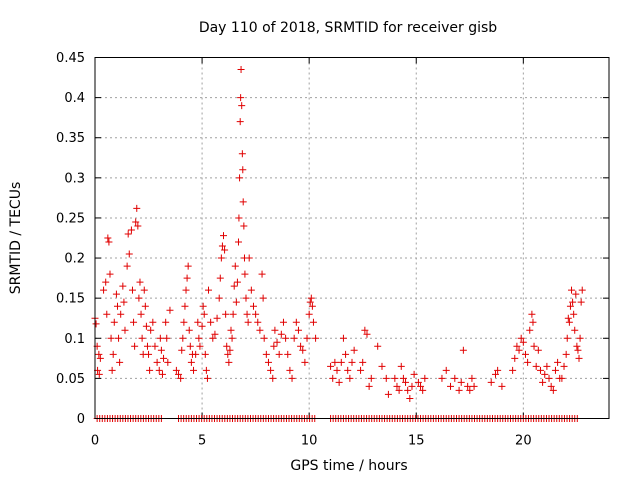 This screenshot has width=640, height=480. I want to click on y-tick-label: 0.05, so click(70, 379).